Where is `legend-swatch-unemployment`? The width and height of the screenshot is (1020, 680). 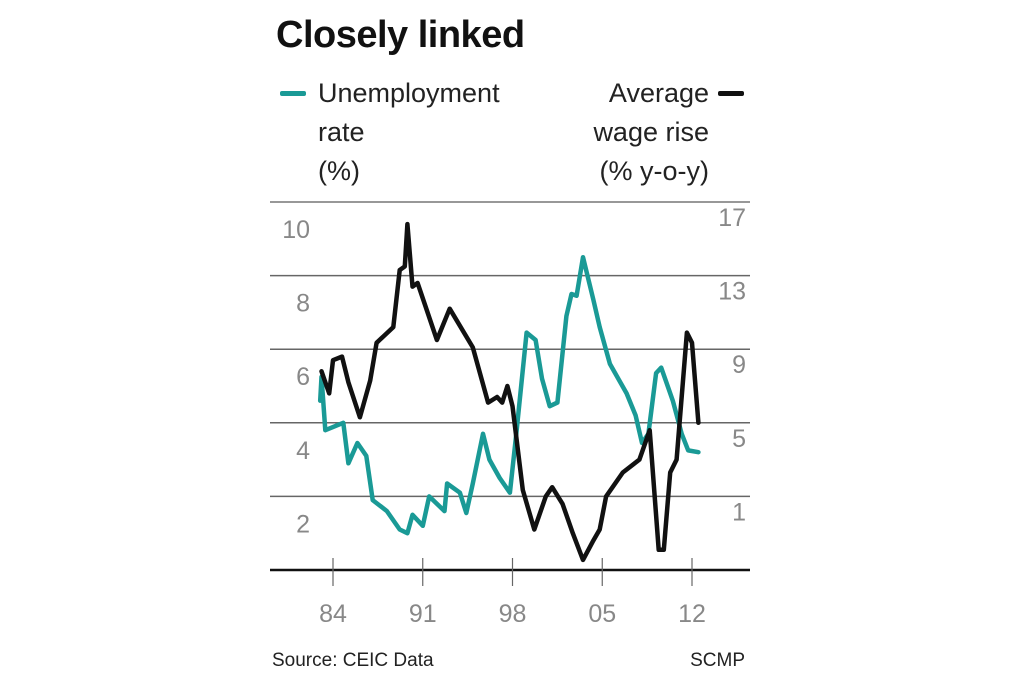 legend-swatch-unemployment is located at coordinates (293, 93).